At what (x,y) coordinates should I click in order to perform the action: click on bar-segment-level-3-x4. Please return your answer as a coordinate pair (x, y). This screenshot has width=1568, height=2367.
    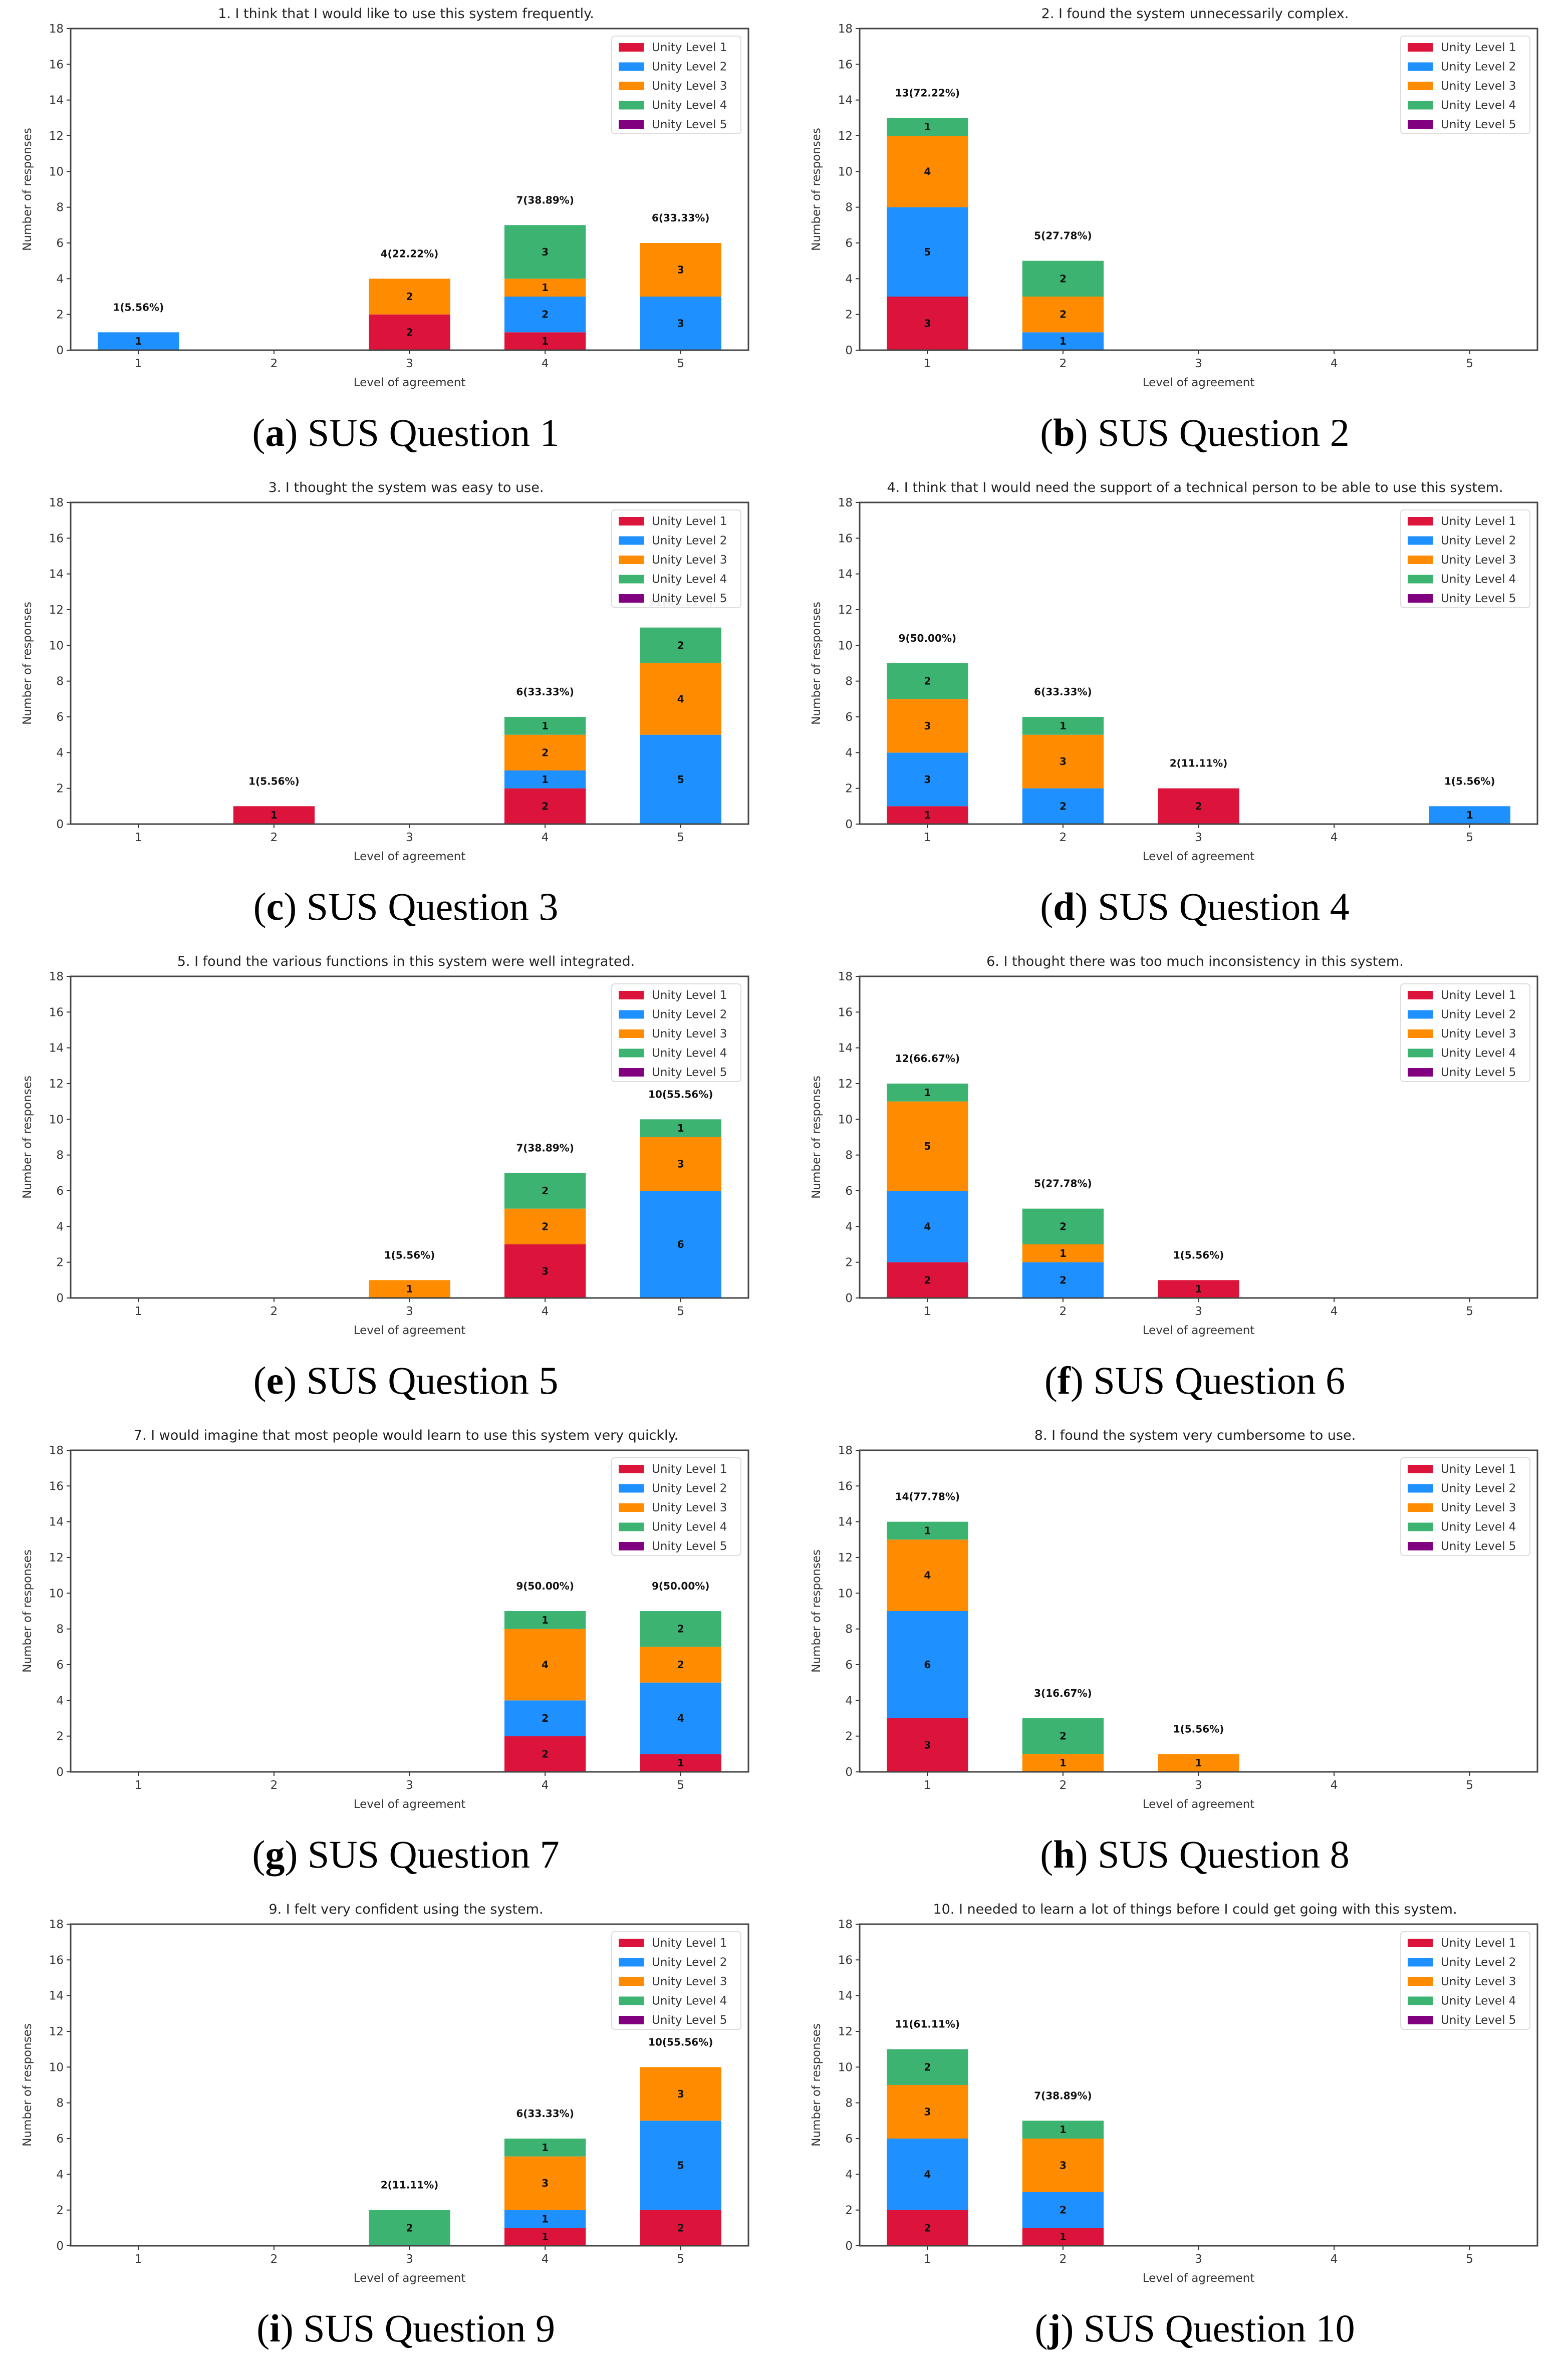
    Looking at the image, I should click on (545, 1226).